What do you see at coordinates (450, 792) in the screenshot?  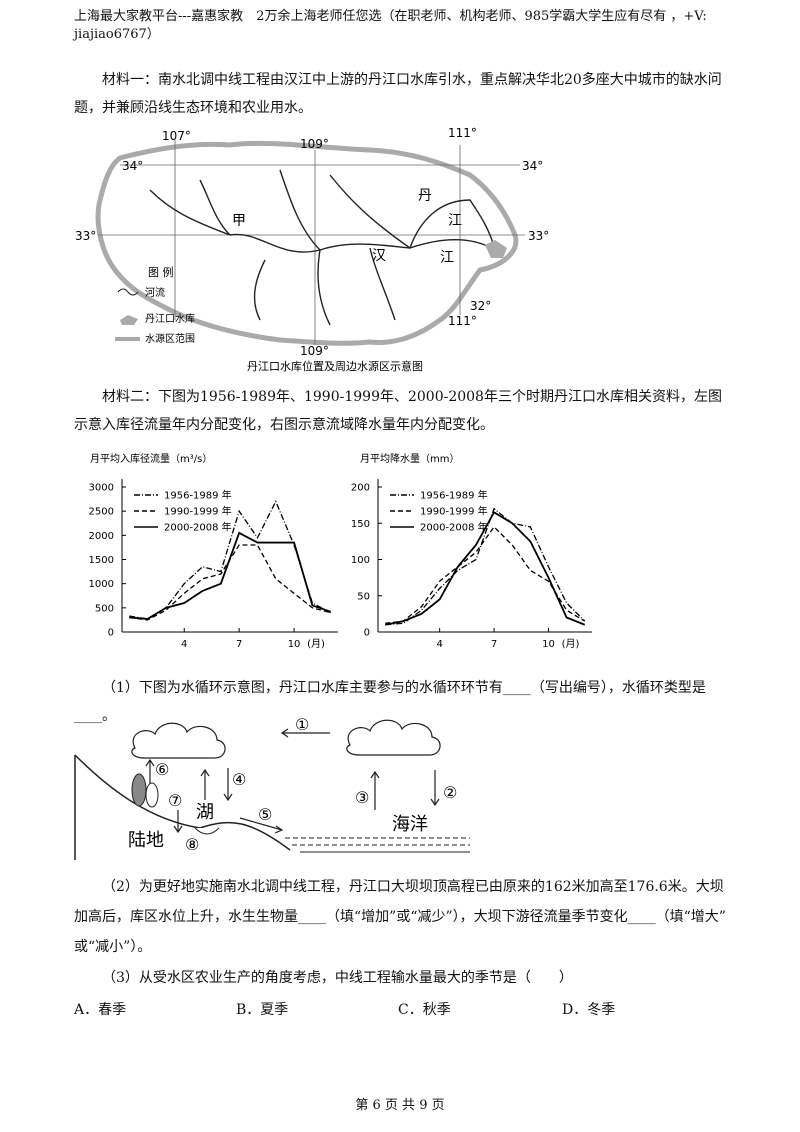 I see `diagram-label: ②` at bounding box center [450, 792].